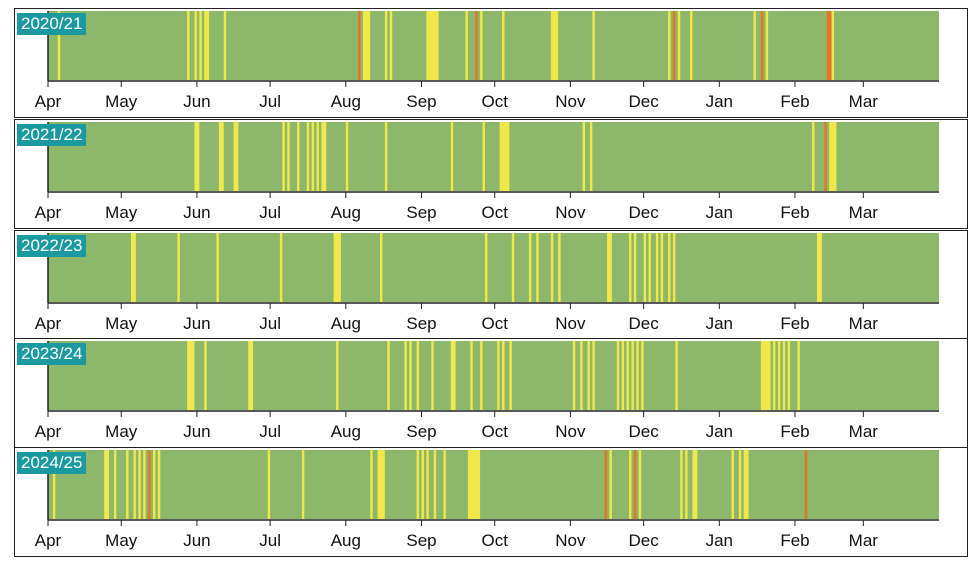 This screenshot has height=571, width=974. I want to click on month-tick-label: Jul, so click(270, 212).